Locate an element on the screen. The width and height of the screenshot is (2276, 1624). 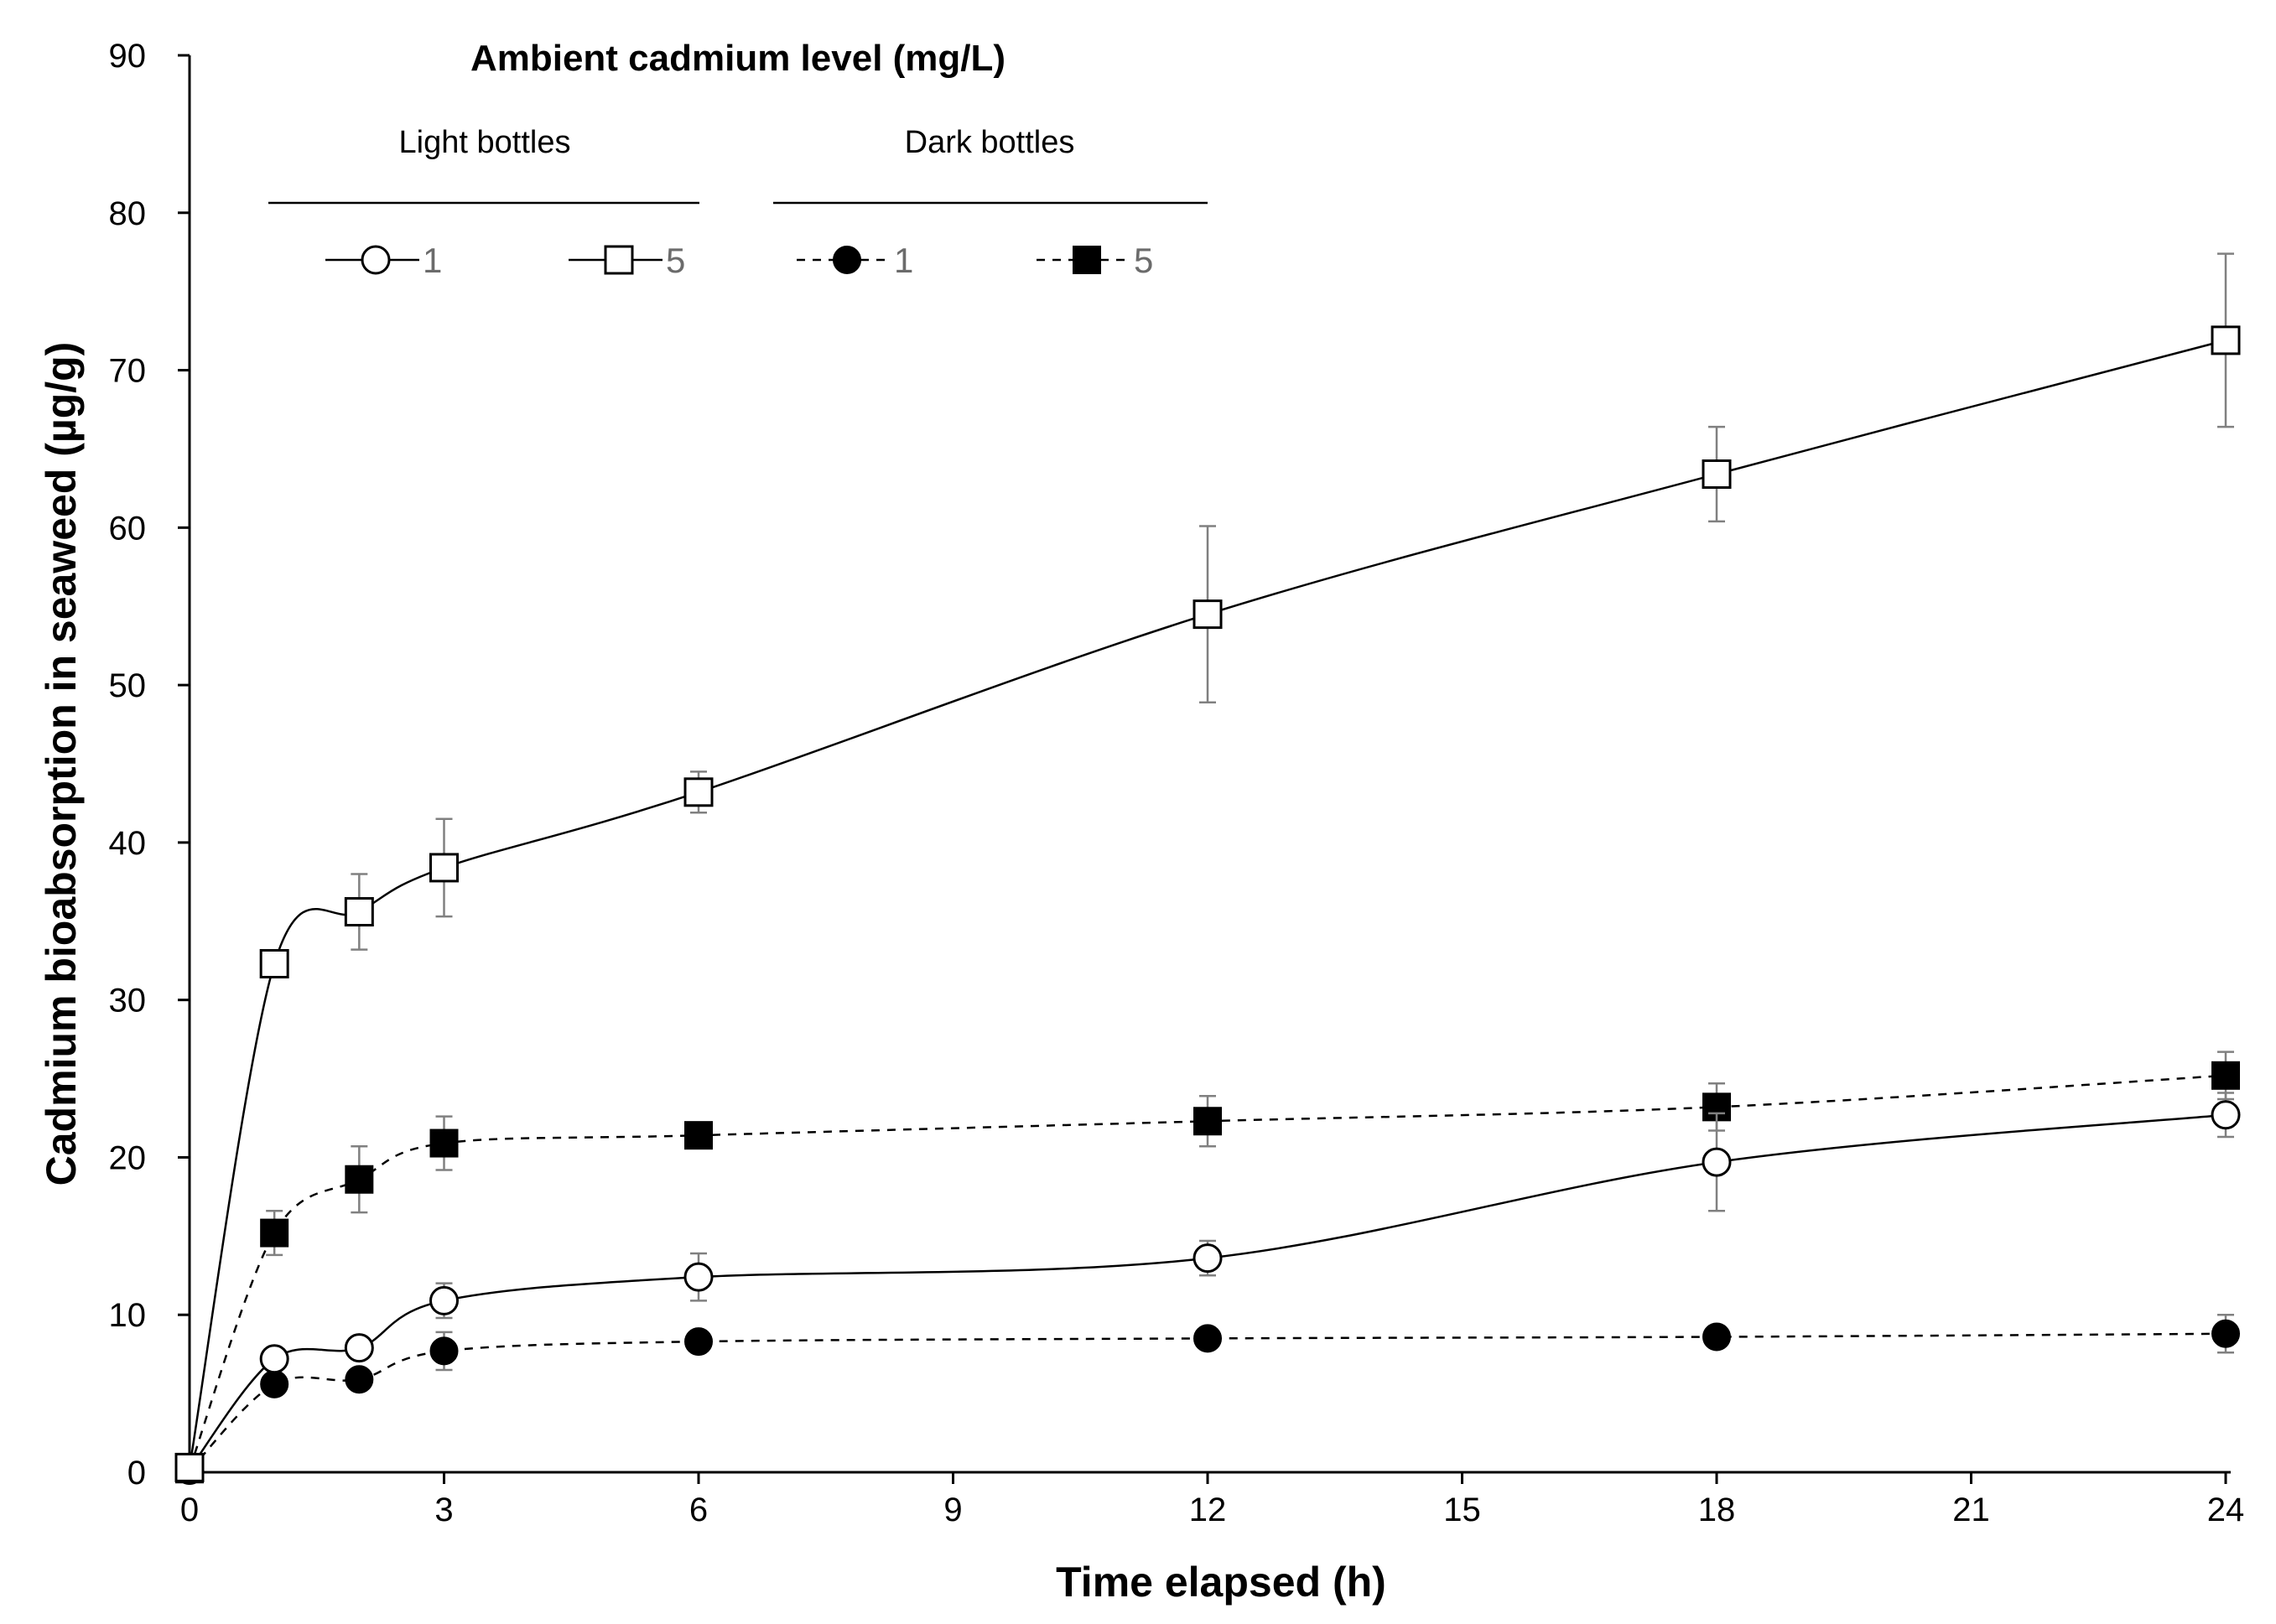
x-tick-label: 9 is located at coordinates (953, 1510).